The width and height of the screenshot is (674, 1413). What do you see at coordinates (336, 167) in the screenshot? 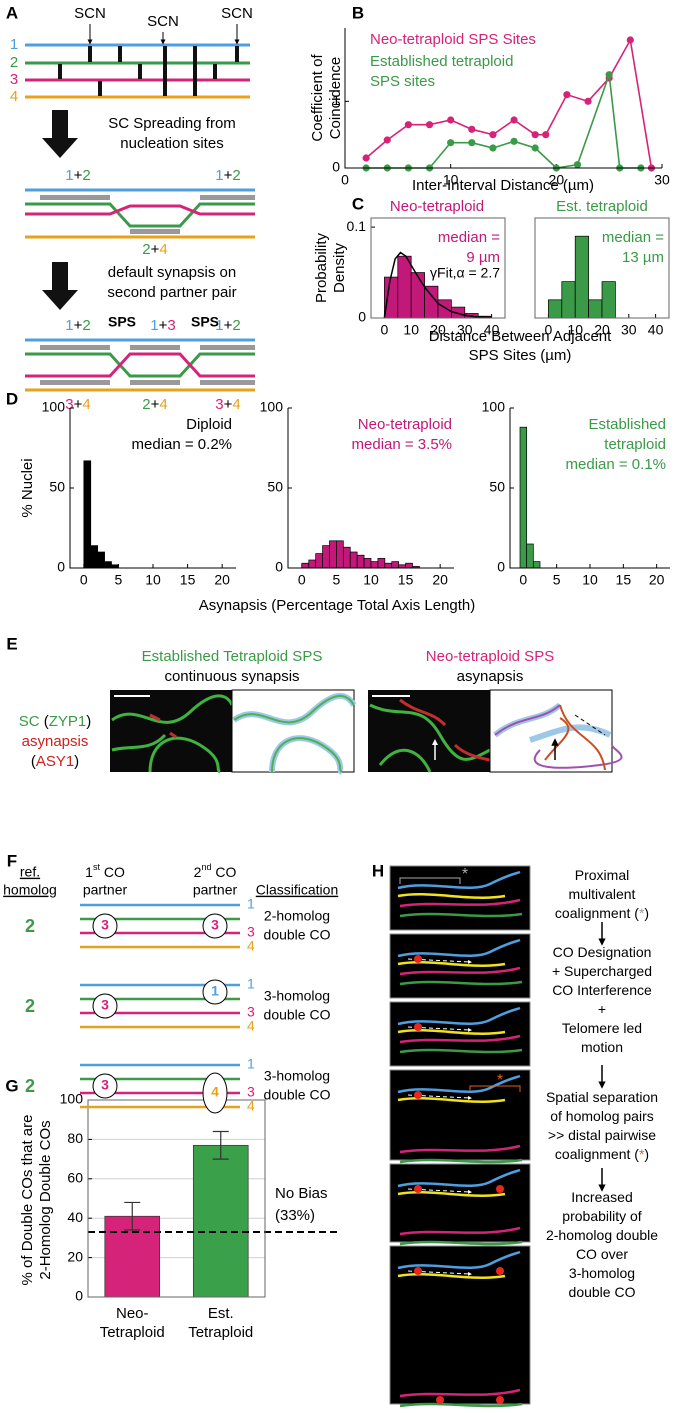
I see `y-tick-label: 0` at bounding box center [336, 167].